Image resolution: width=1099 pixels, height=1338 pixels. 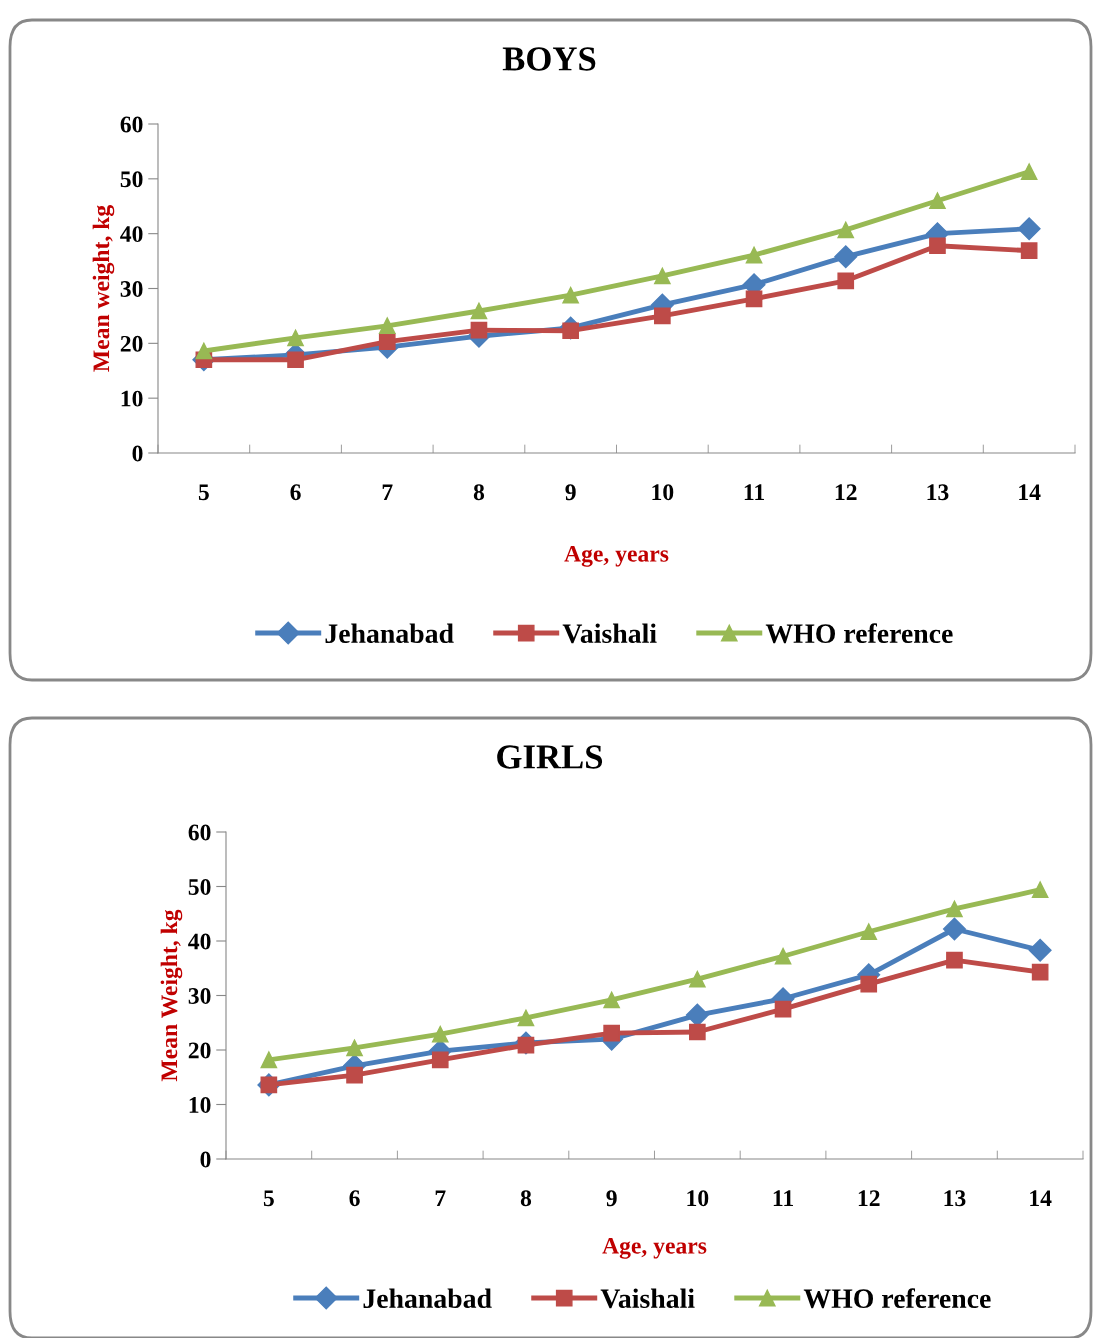 I want to click on chart-title: BOYS, so click(x=549, y=59).